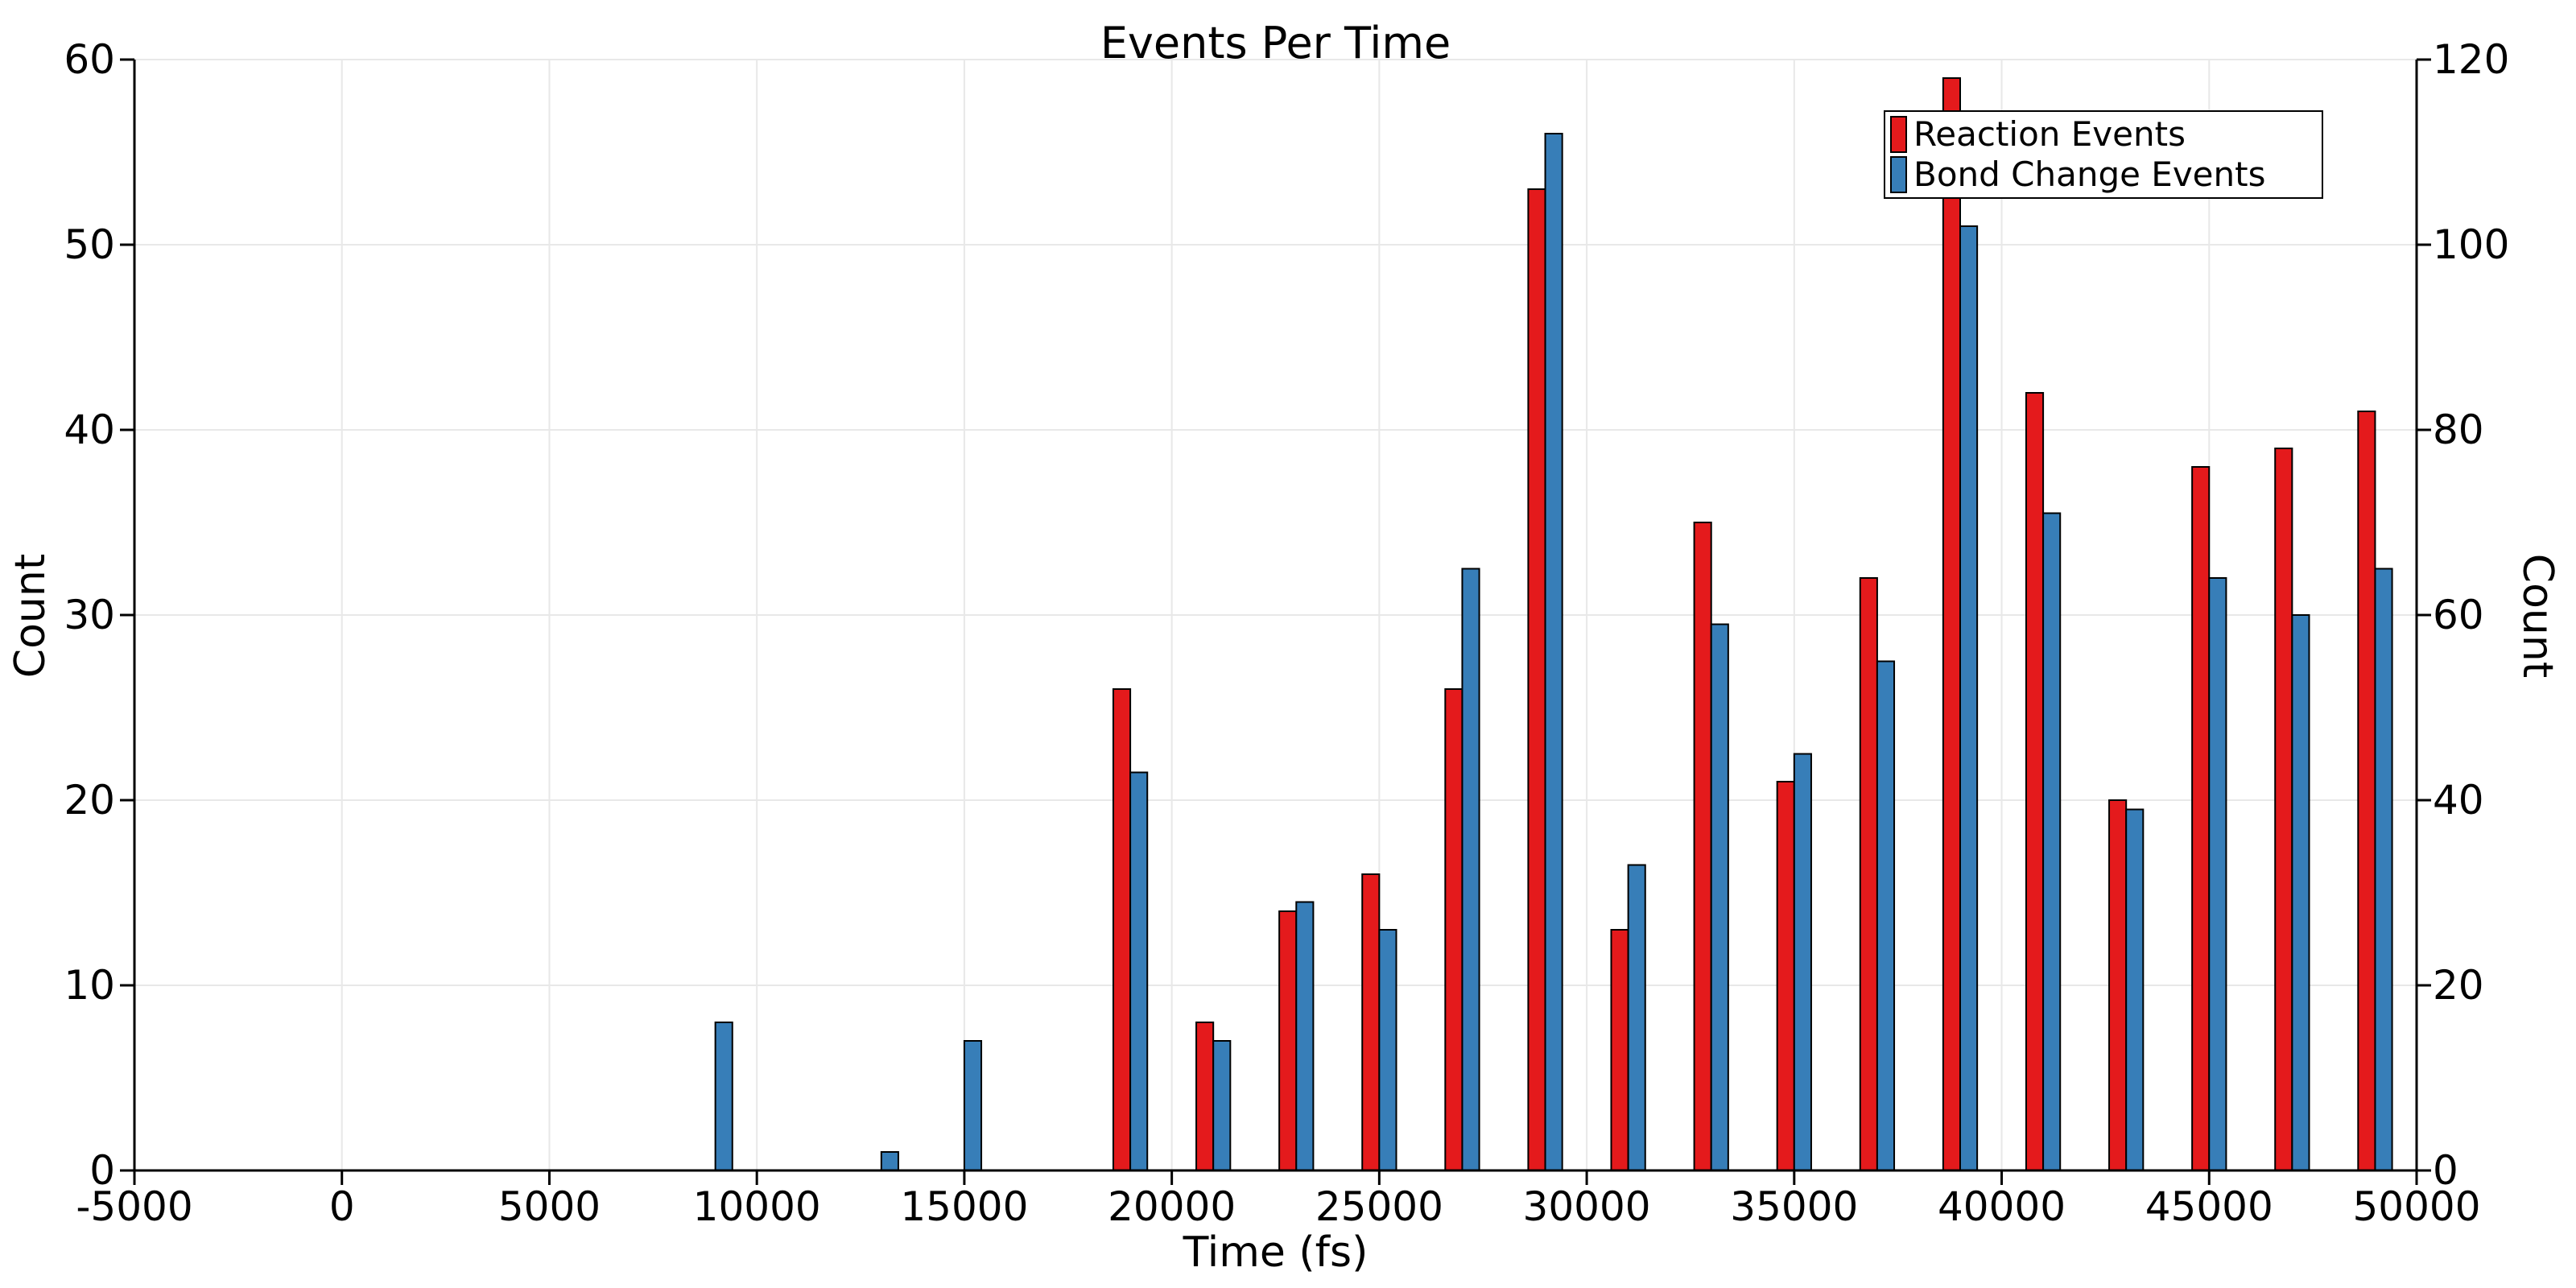 Image resolution: width=2576 pixels, height=1288 pixels. Describe the element at coordinates (2049, 134) in the screenshot. I see `legend-label-reaction-events: Reaction Events` at that location.